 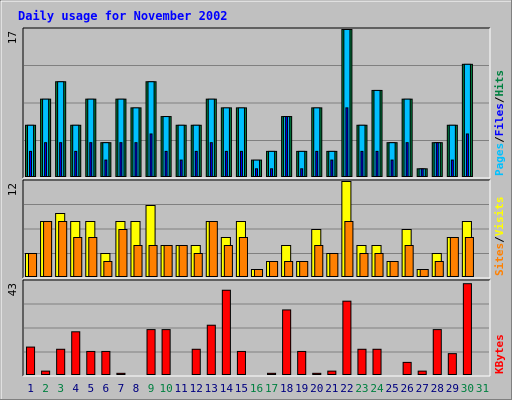 What do you see at coordinates (499, 159) in the screenshot?
I see `legend-entry-pages: Pages` at bounding box center [499, 159].